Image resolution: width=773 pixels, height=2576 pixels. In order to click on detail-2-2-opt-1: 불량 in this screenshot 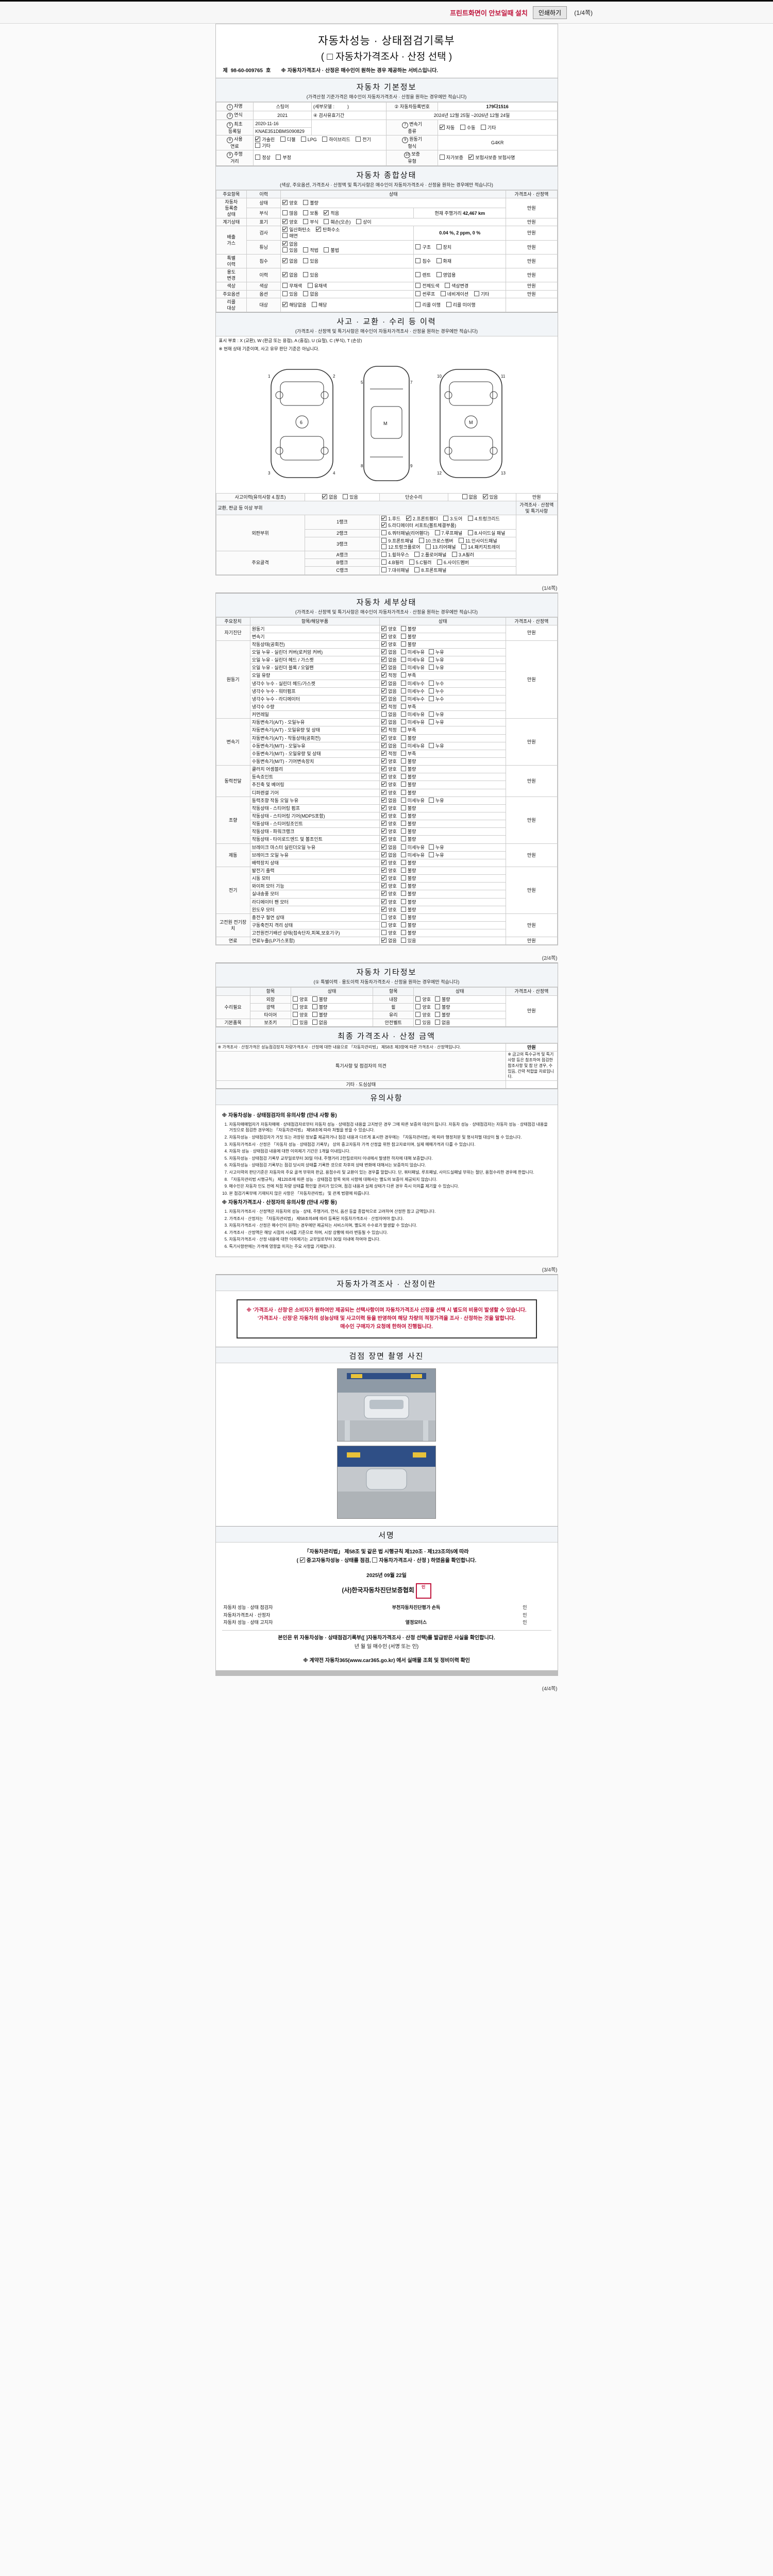, I will do `click(408, 738)`.